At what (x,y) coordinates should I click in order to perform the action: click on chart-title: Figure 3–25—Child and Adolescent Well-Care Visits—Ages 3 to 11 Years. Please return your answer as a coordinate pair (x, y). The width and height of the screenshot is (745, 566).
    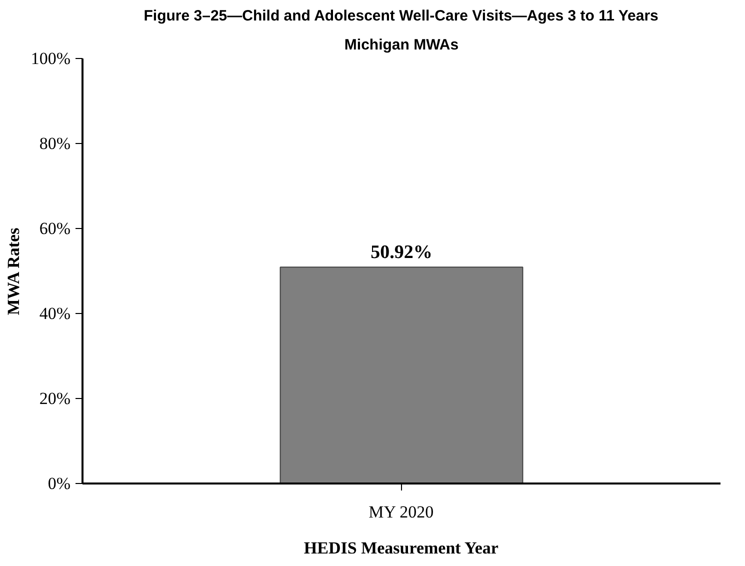
    Looking at the image, I should click on (401, 16).